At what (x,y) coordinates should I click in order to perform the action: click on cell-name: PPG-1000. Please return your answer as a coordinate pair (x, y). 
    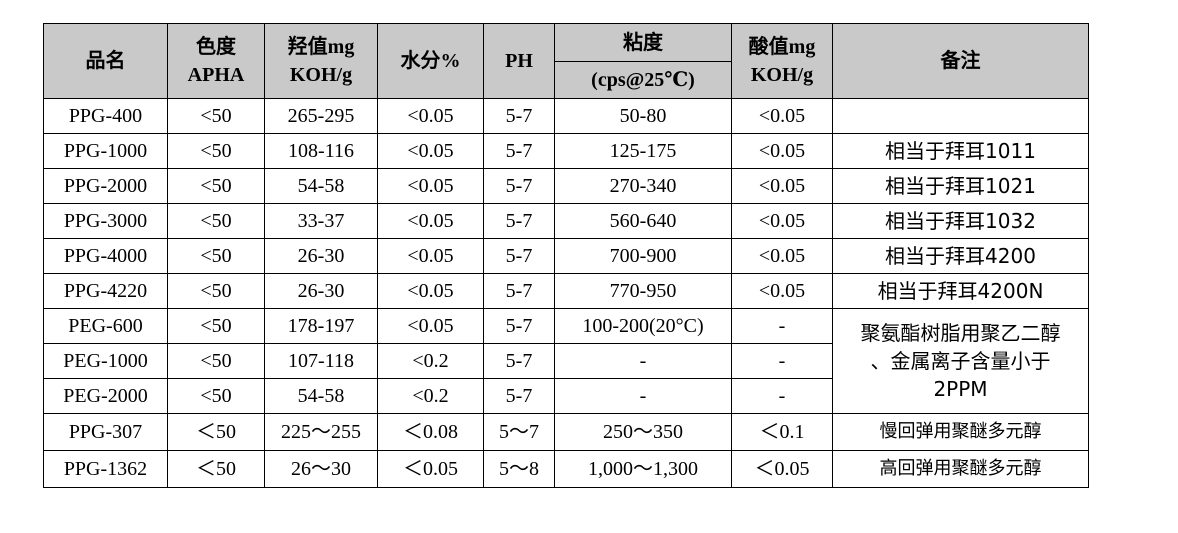
    Looking at the image, I should click on (105, 151).